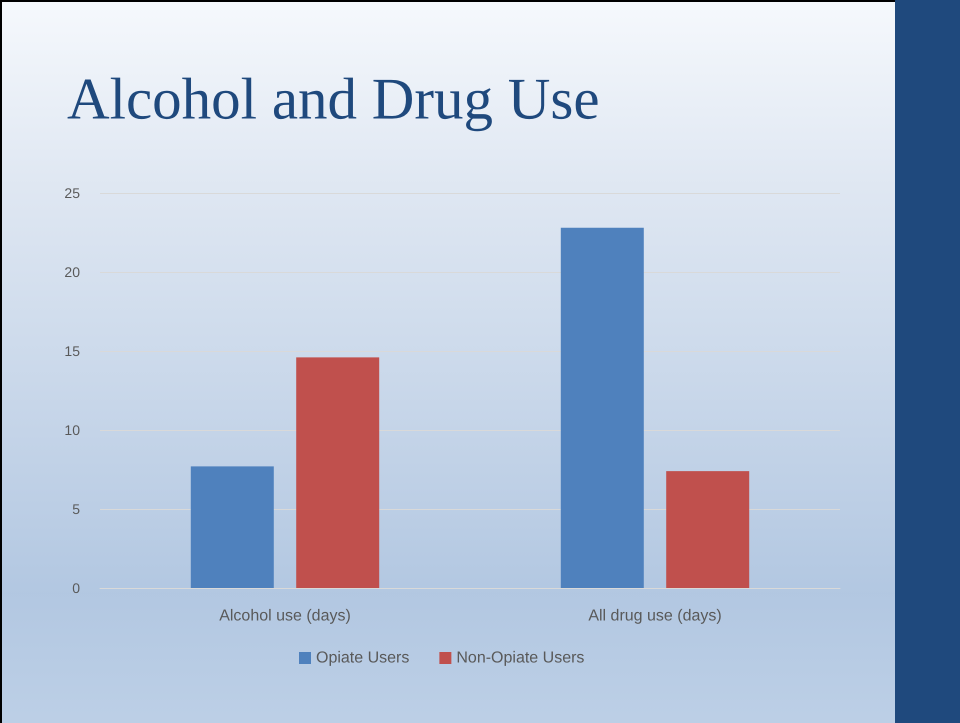 The width and height of the screenshot is (960, 723). What do you see at coordinates (285, 616) in the screenshot?
I see `x-tick-label: Alcohol use (days)` at bounding box center [285, 616].